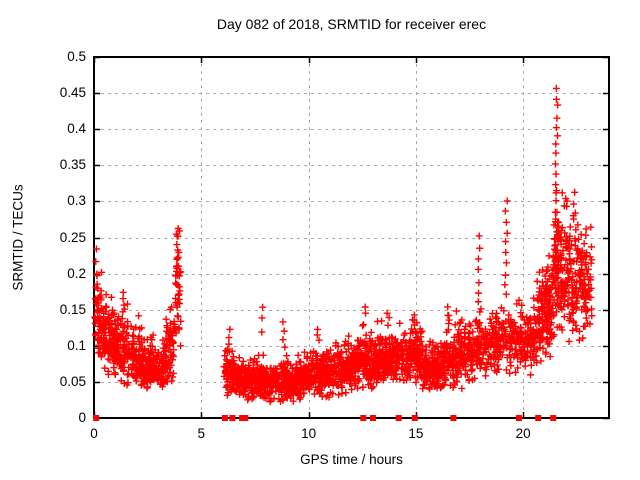  Describe the element at coordinates (72, 165) in the screenshot. I see `y-tick-label: 0.35` at that location.